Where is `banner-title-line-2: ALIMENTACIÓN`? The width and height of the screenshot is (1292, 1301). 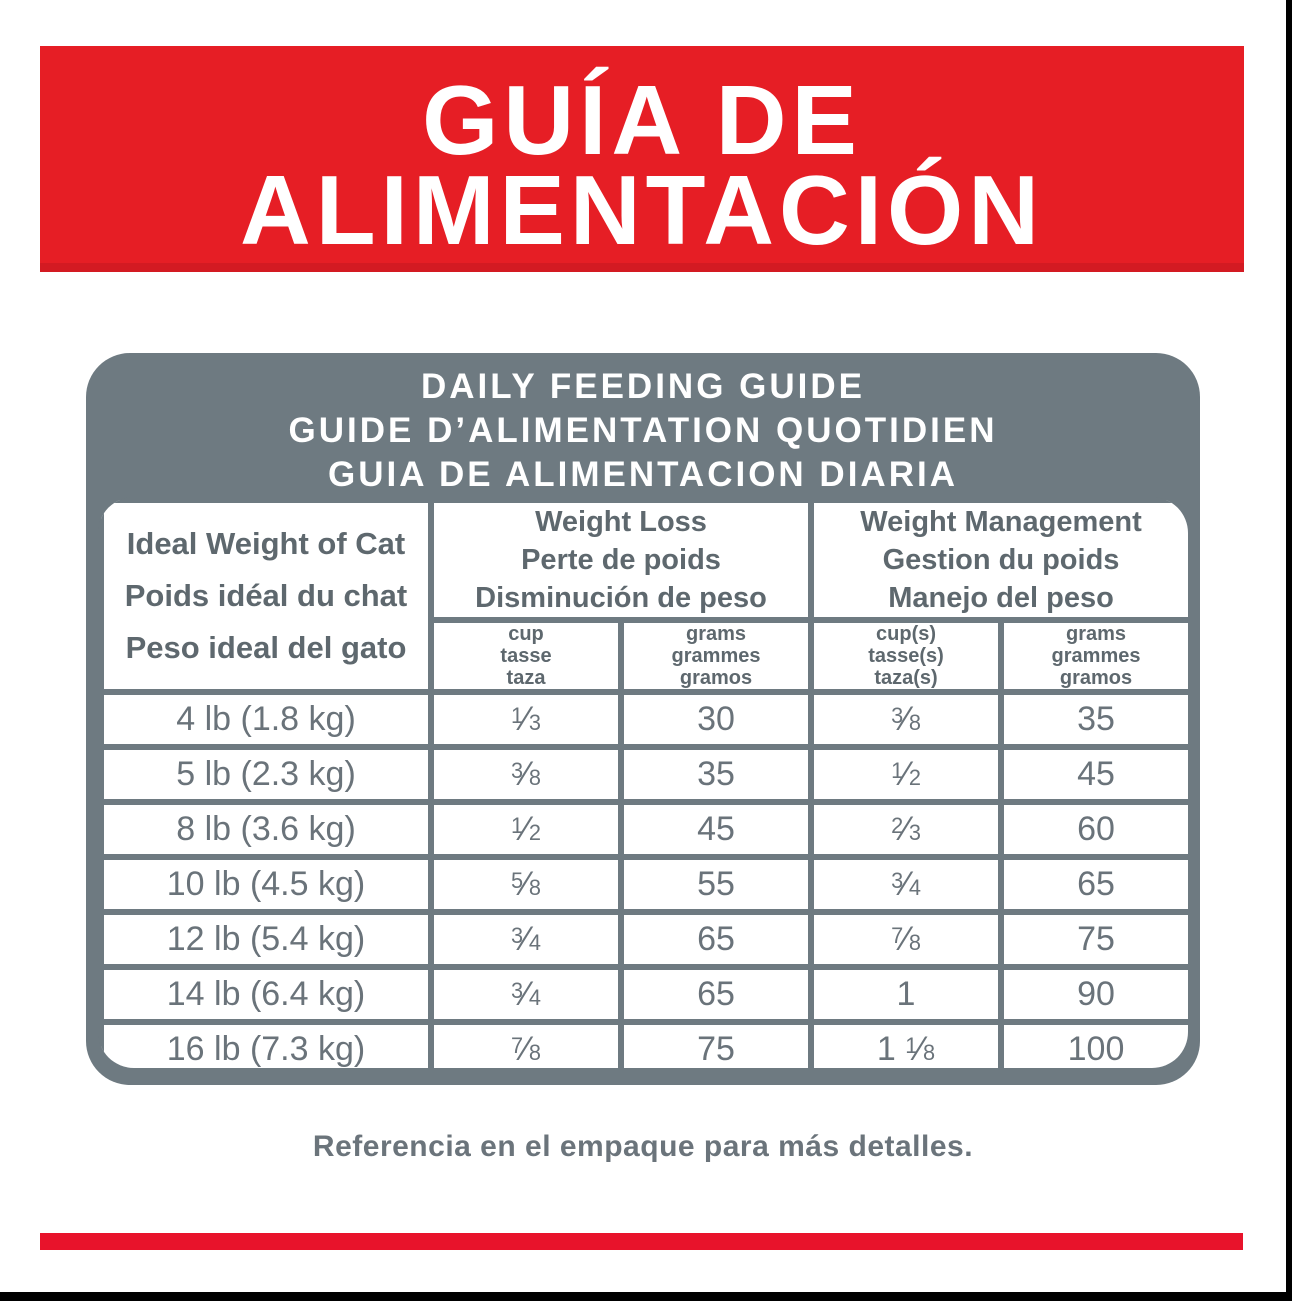 banner-title-line-2: ALIMENTACIÓN is located at coordinates (642, 210).